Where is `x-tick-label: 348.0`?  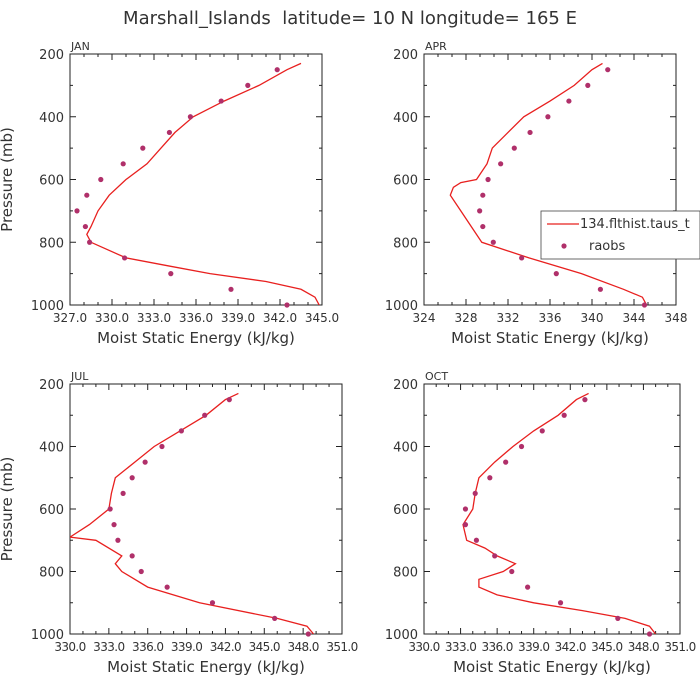
x-tick-label: 348.0 is located at coordinates (643, 647).